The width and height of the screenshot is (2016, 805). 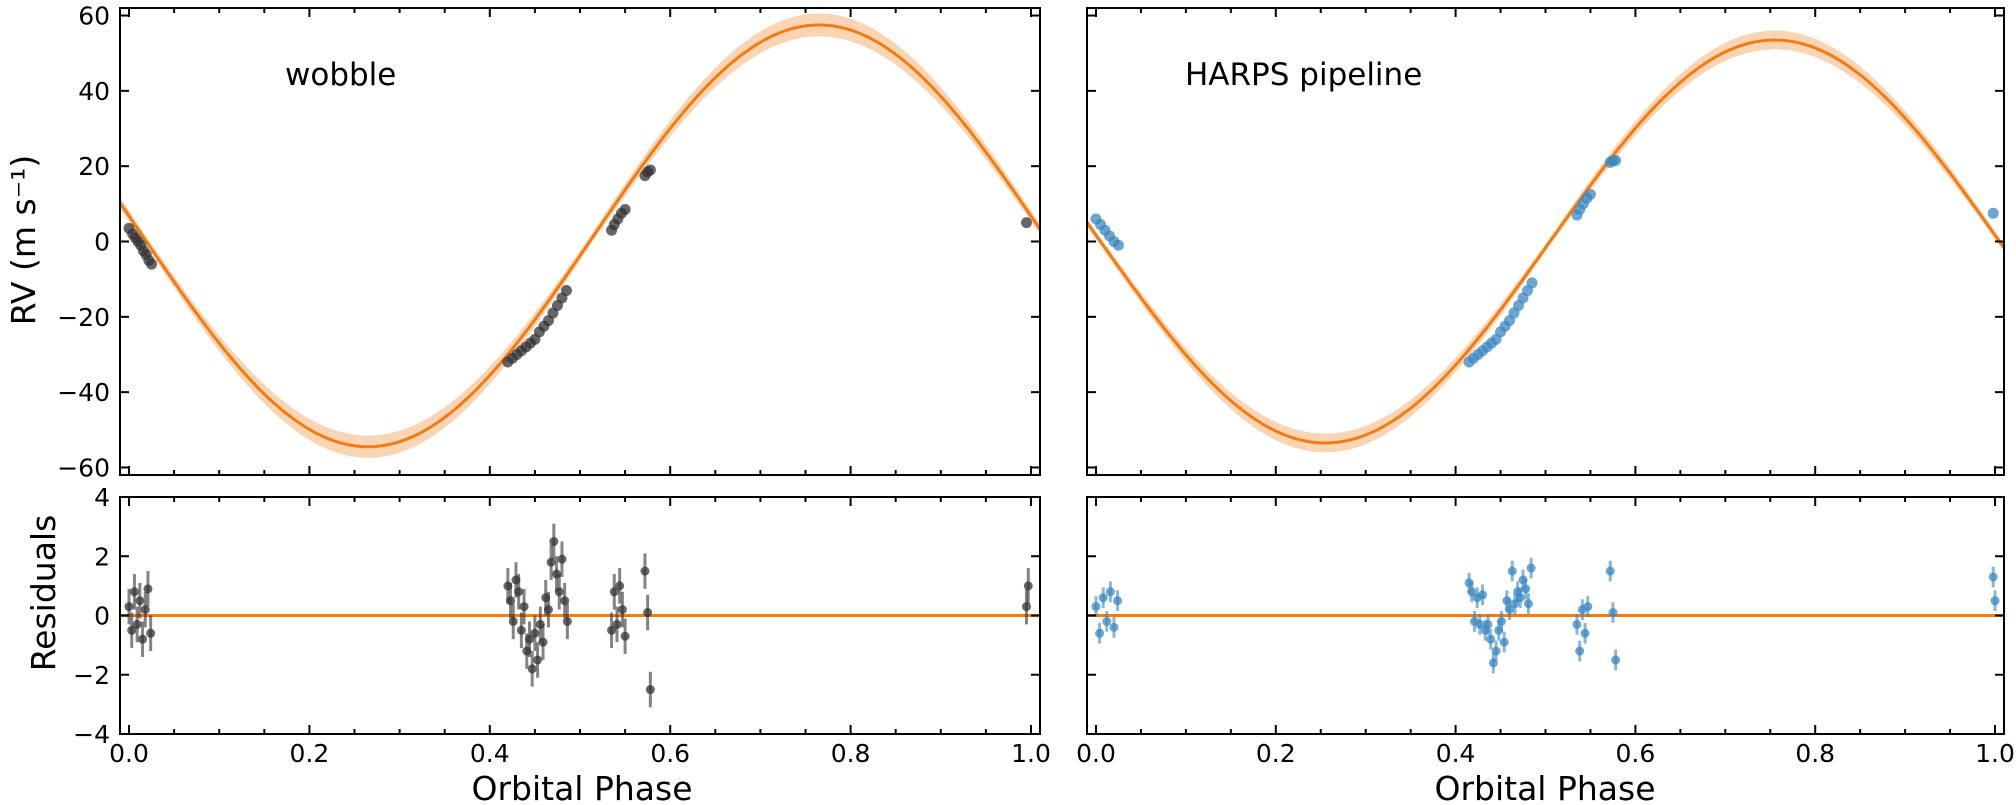 What do you see at coordinates (91, 734) in the screenshot?
I see `y-tick-label: −4` at bounding box center [91, 734].